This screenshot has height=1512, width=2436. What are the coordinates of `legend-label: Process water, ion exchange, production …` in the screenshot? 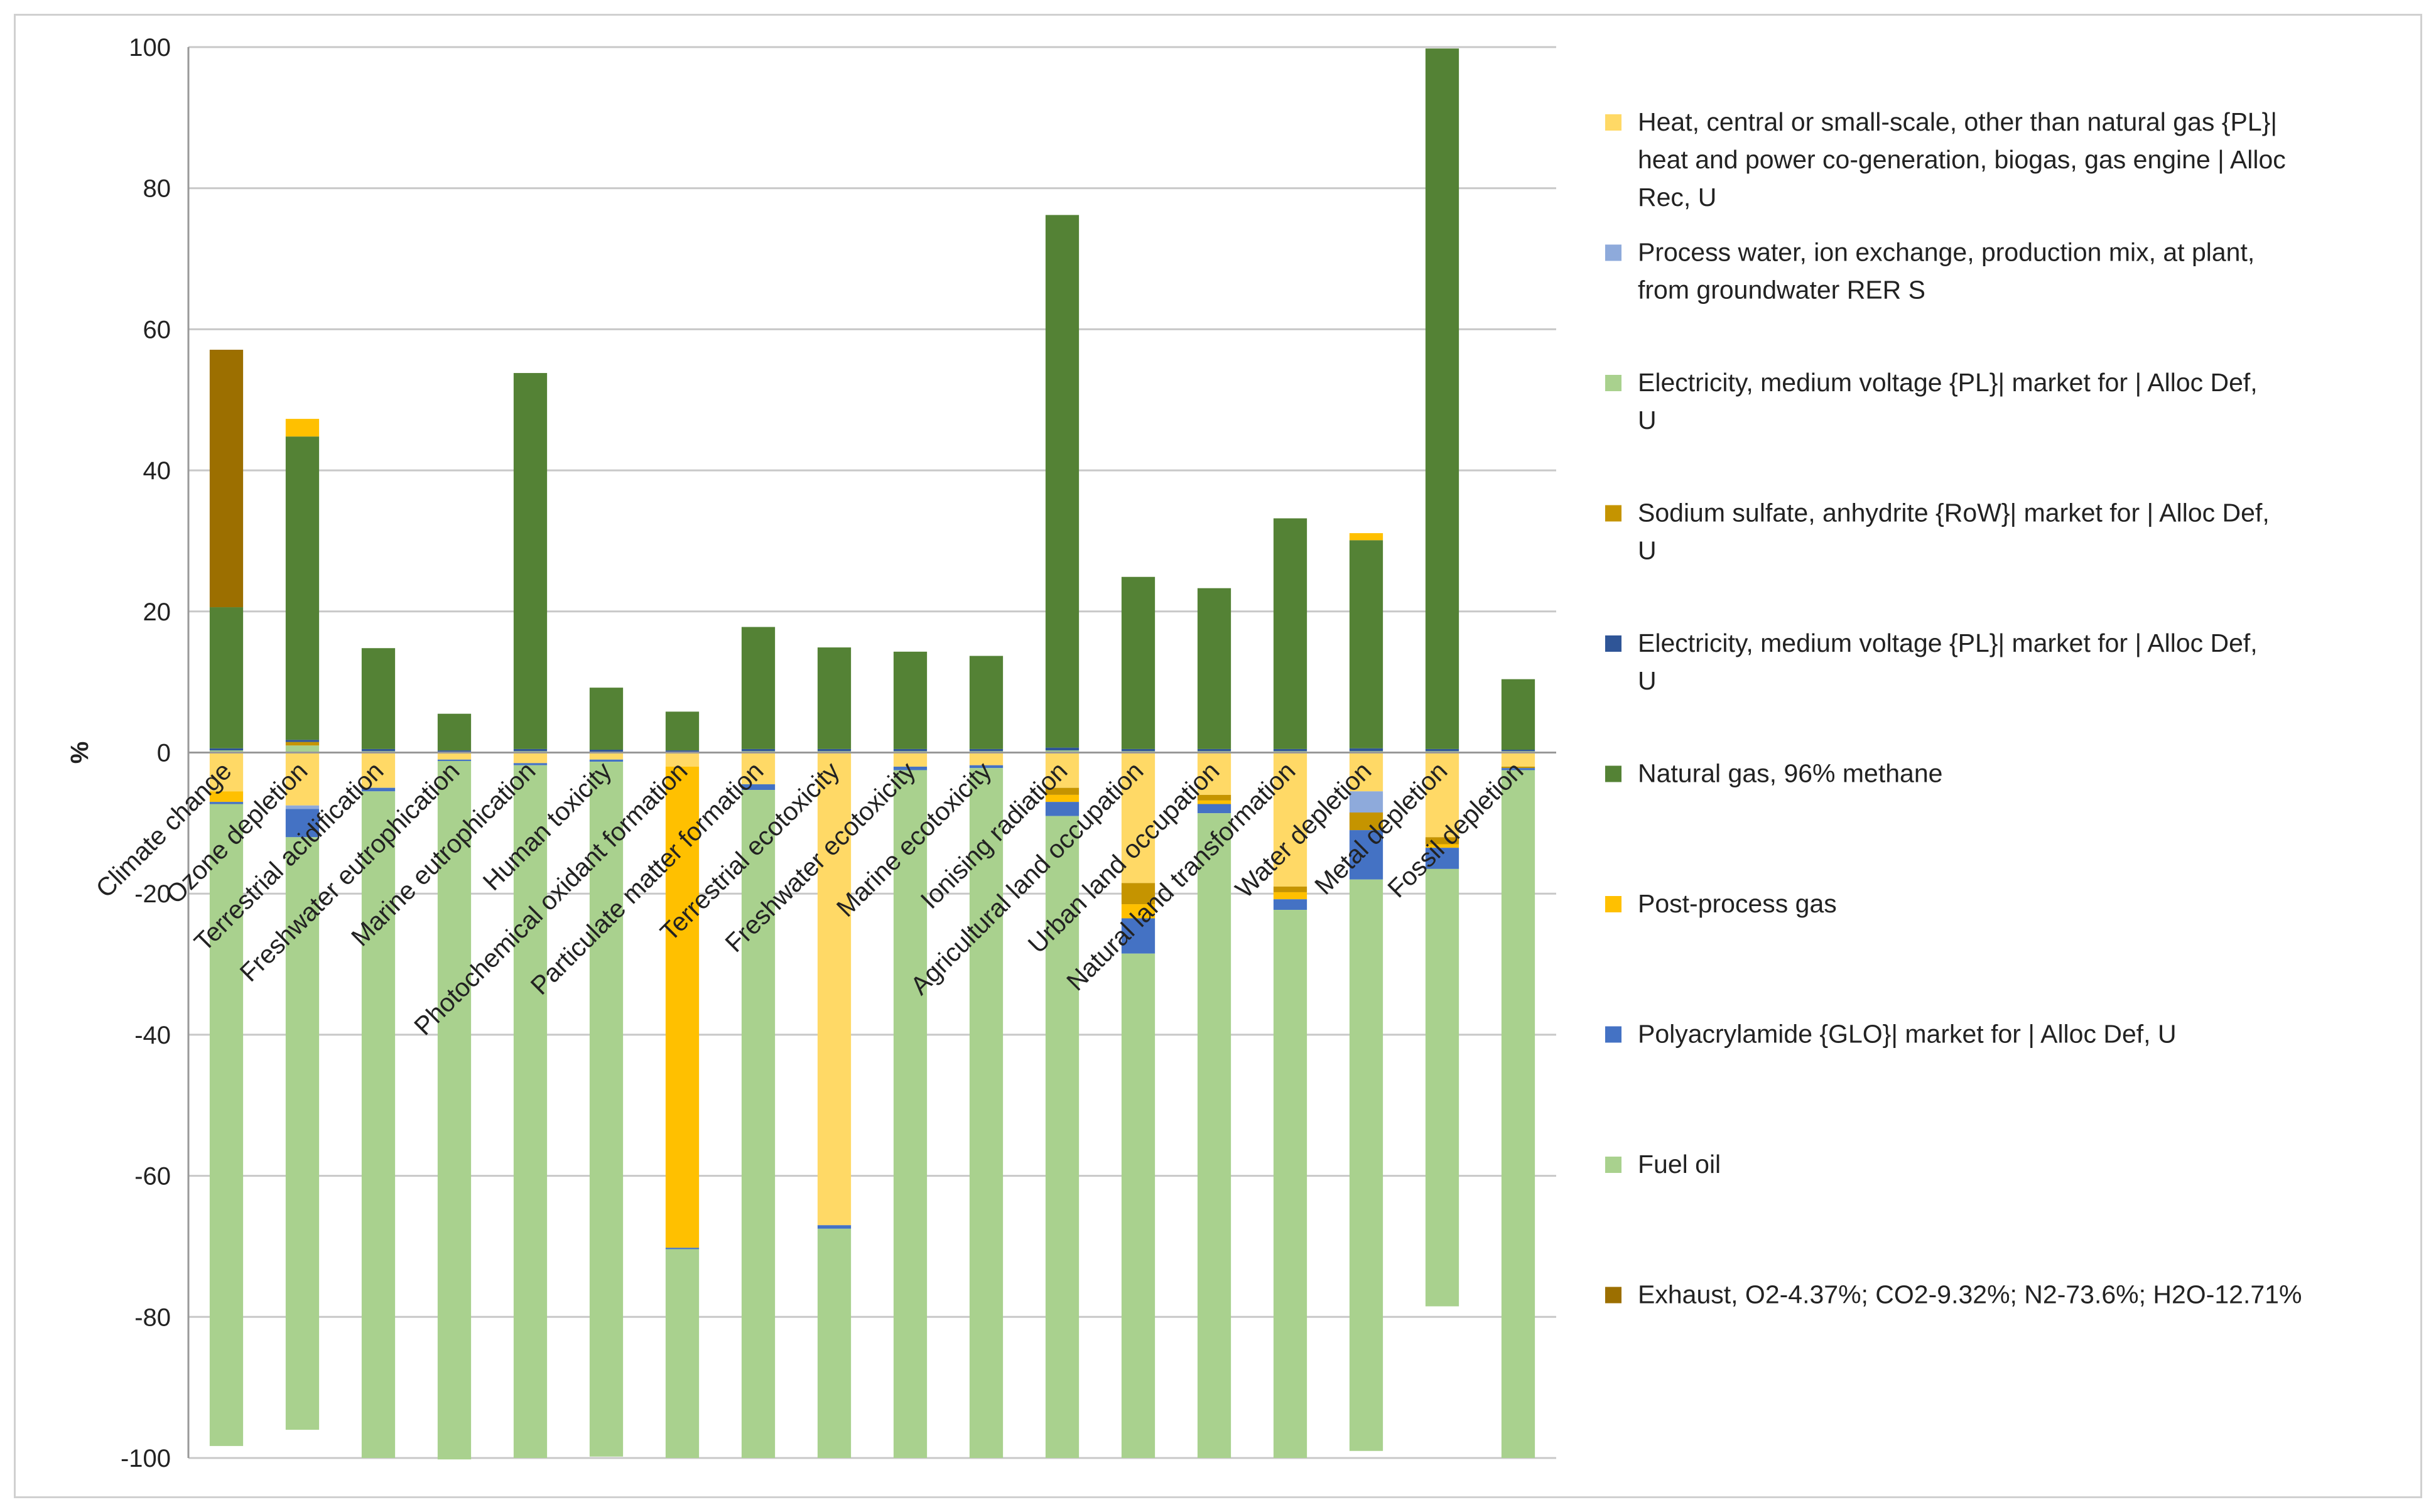 It's located at (1946, 252).